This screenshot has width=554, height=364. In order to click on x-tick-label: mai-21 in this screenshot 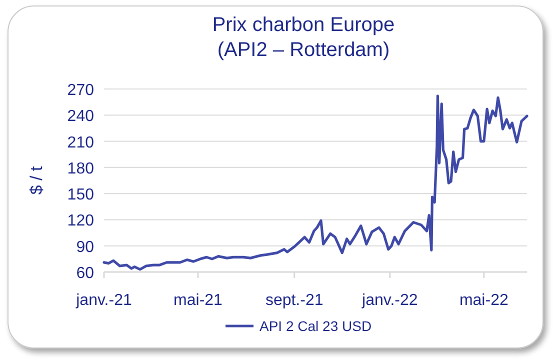, I will do `click(198, 300)`.